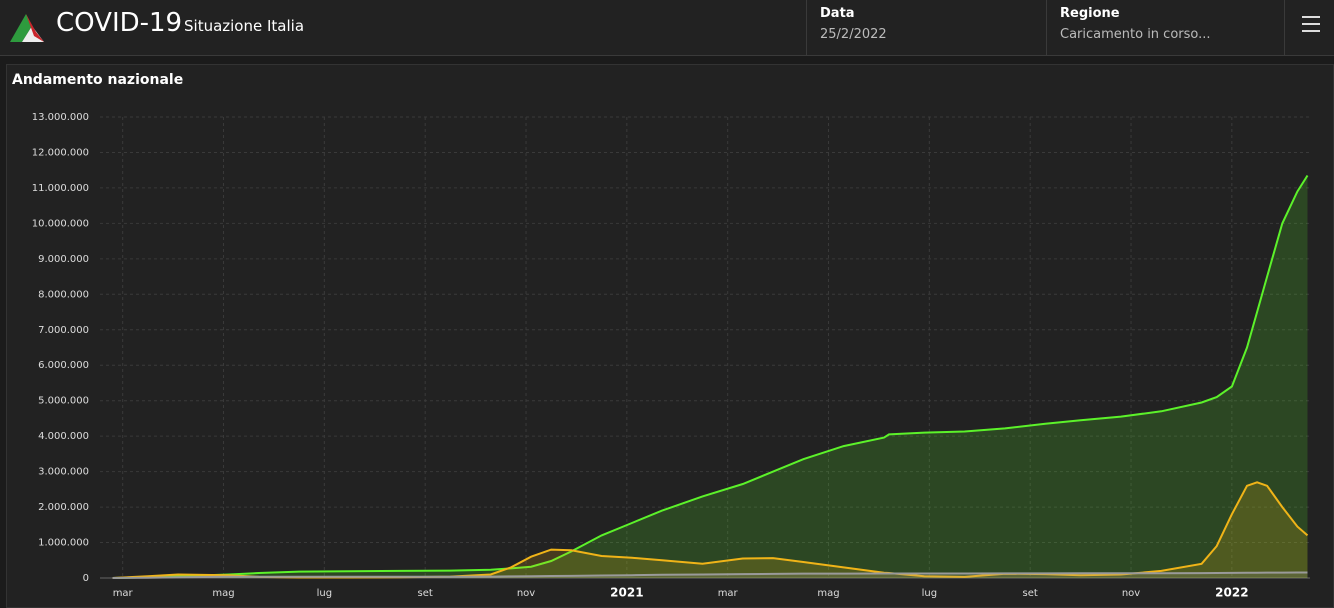 This screenshot has width=1334, height=608. I want to click on y-tick-label: 8.000.000, so click(63, 294).